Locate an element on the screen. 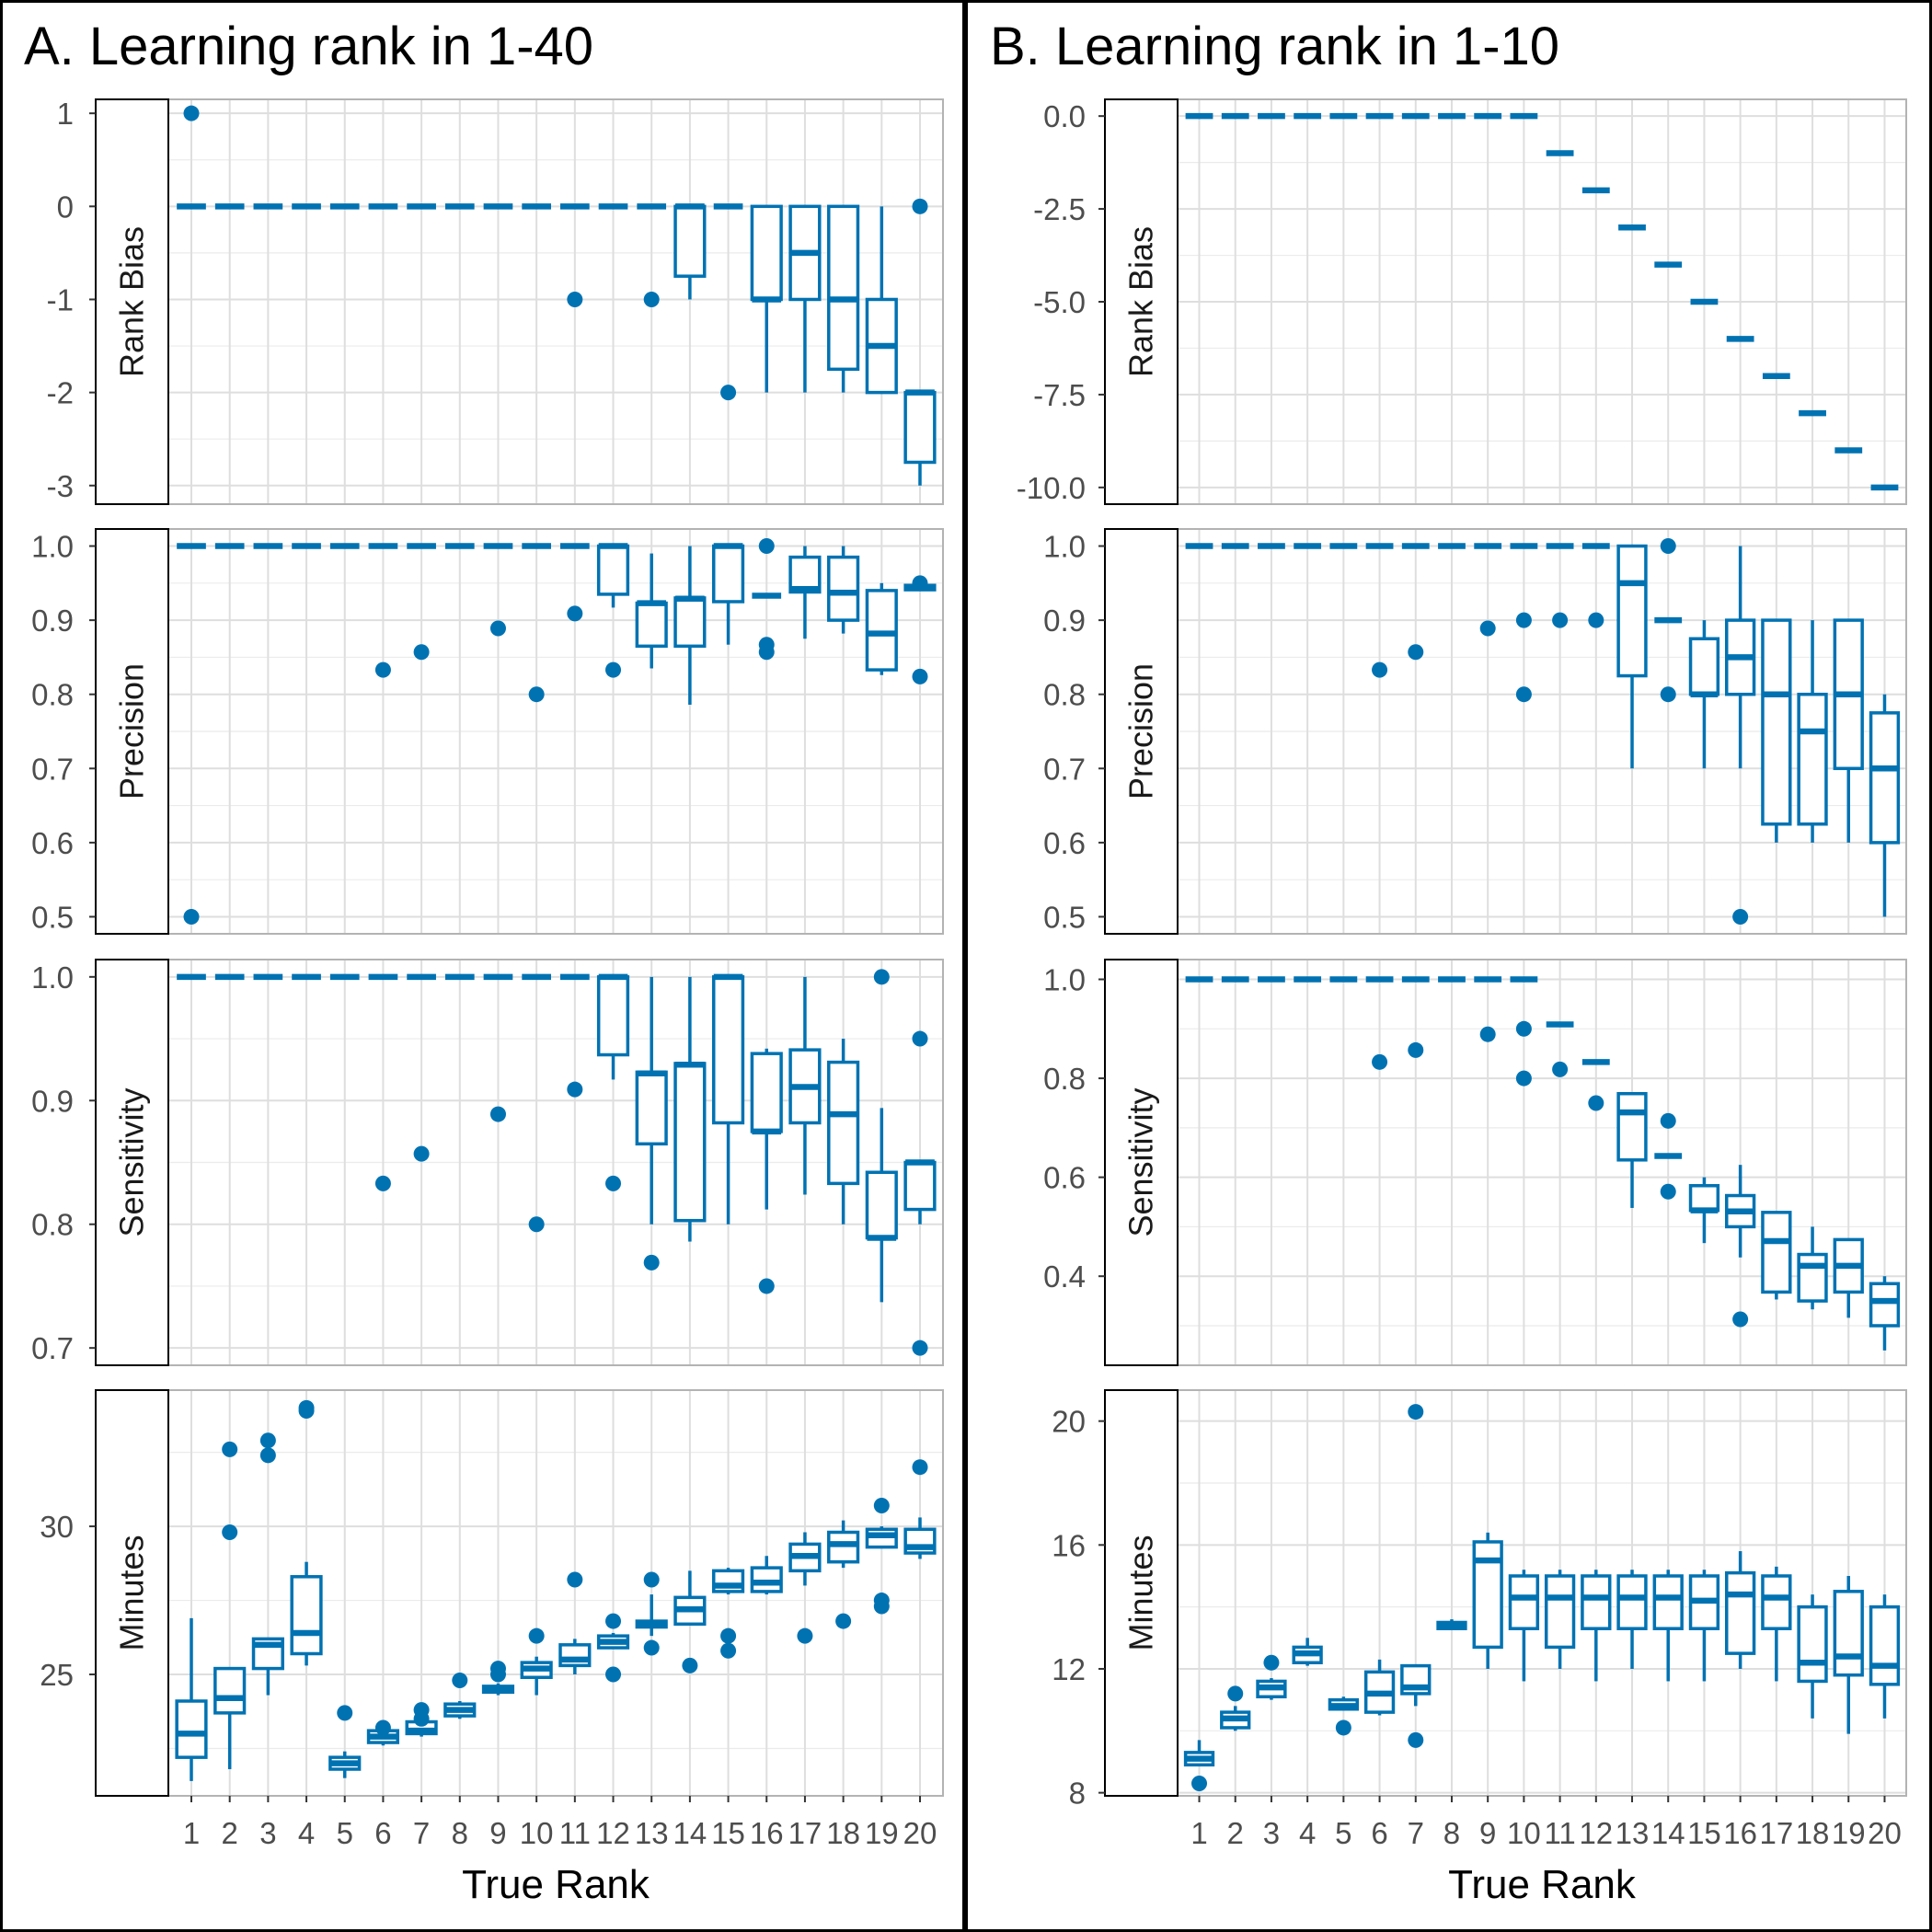 The width and height of the screenshot is (1932, 1932). y-tick-label: 12 is located at coordinates (1069, 1669).